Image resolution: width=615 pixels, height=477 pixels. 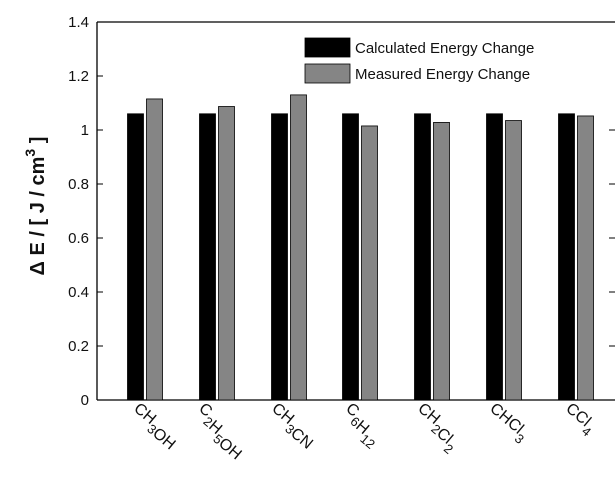 I want to click on x-tick-label: C6H12, so click(x=361, y=426).